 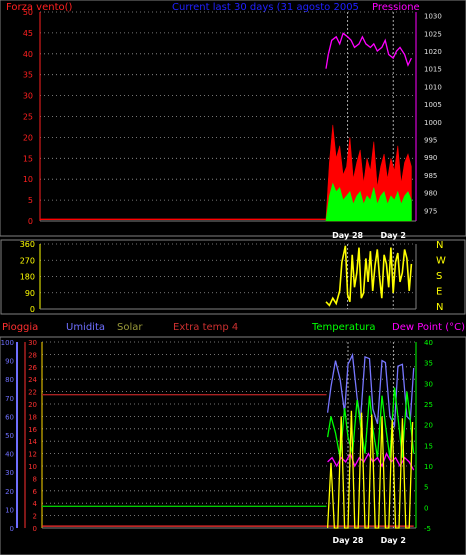 I want to click on y-tick-label-left: 15, so click(x=28, y=158).